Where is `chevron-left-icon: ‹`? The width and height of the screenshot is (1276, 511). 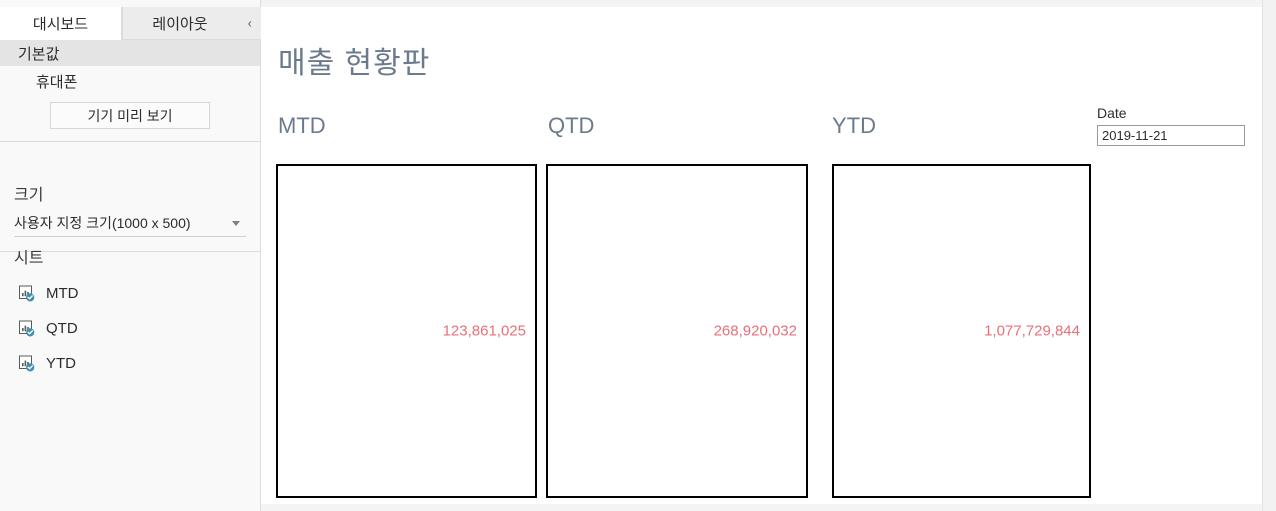 chevron-left-icon: ‹ is located at coordinates (249, 23).